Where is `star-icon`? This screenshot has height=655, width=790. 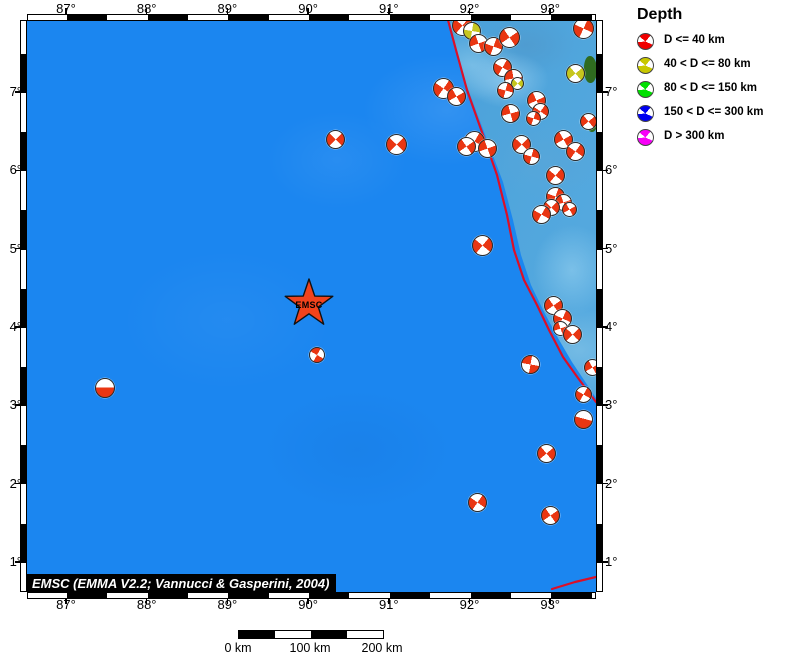 star-icon is located at coordinates (309, 301).